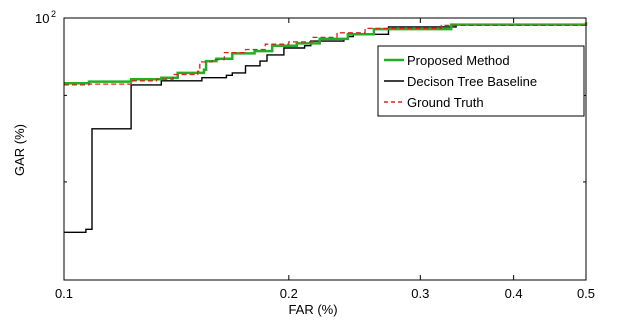 This screenshot has height=320, width=619. What do you see at coordinates (445, 102) in the screenshot?
I see `legend-label-ground-truth: Ground Truth` at bounding box center [445, 102].